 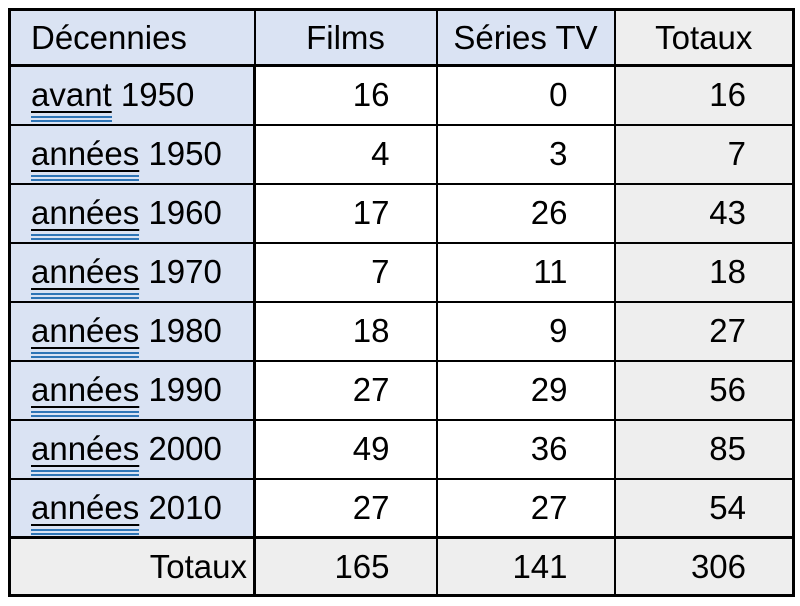 What do you see at coordinates (185, 271) in the screenshot?
I see `decade-year: 1970` at bounding box center [185, 271].